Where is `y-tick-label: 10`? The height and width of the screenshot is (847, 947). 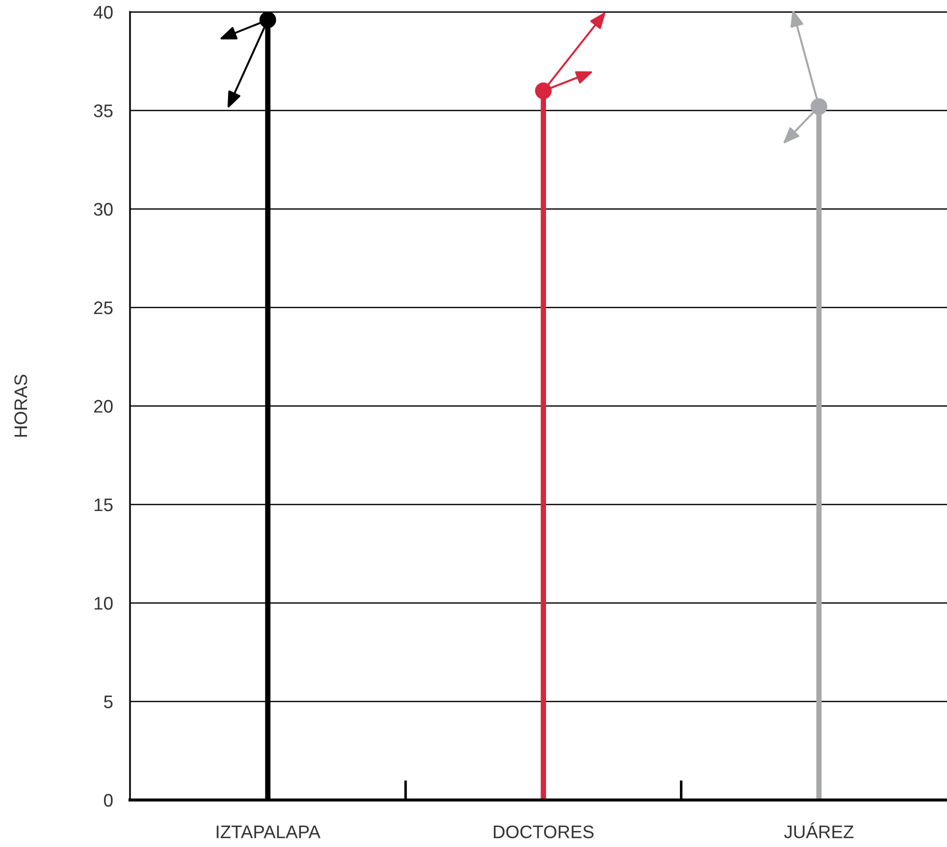
y-tick-label: 10 is located at coordinates (103, 603).